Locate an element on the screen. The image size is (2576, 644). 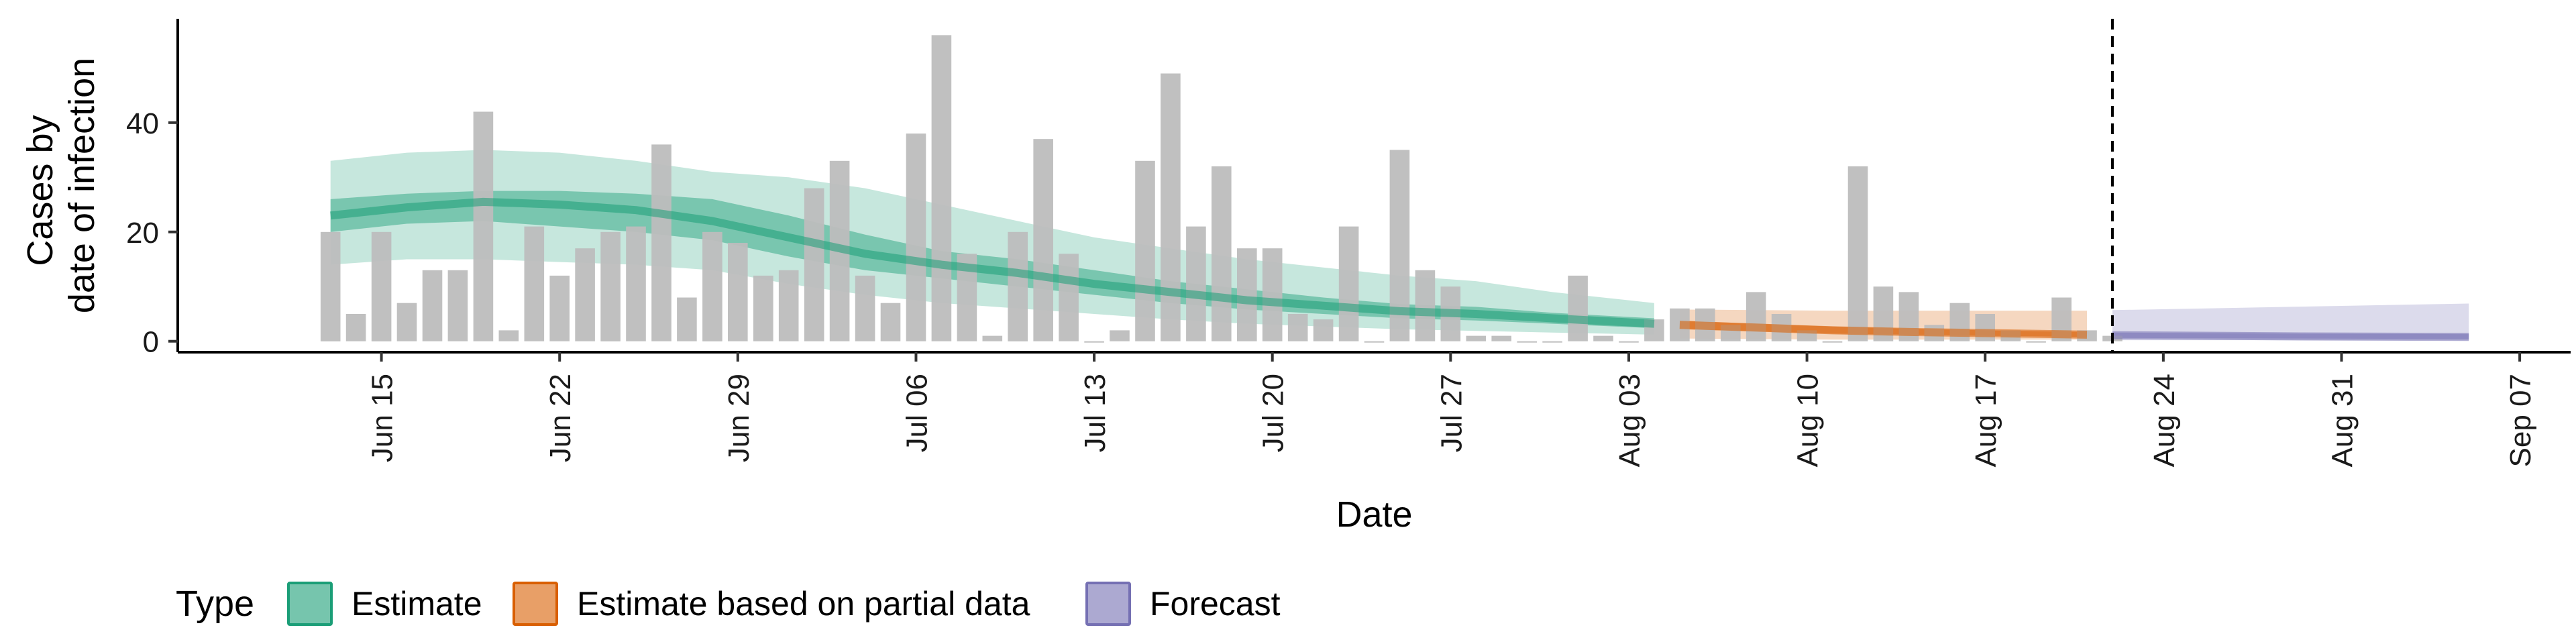
x-tick-label: Jun 29 is located at coordinates (738, 418).